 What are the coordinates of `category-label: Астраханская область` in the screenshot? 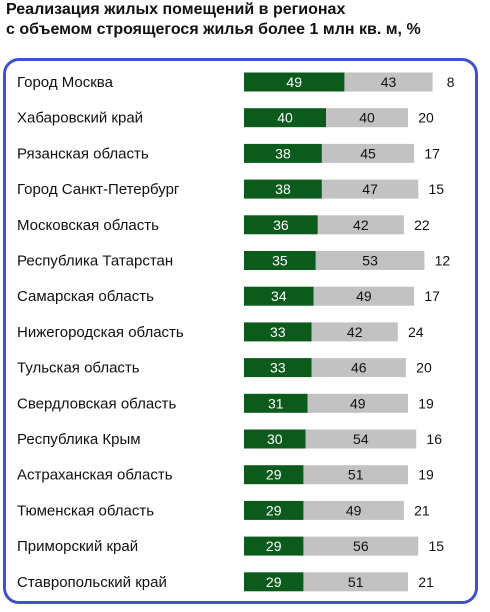 It's located at (95, 475).